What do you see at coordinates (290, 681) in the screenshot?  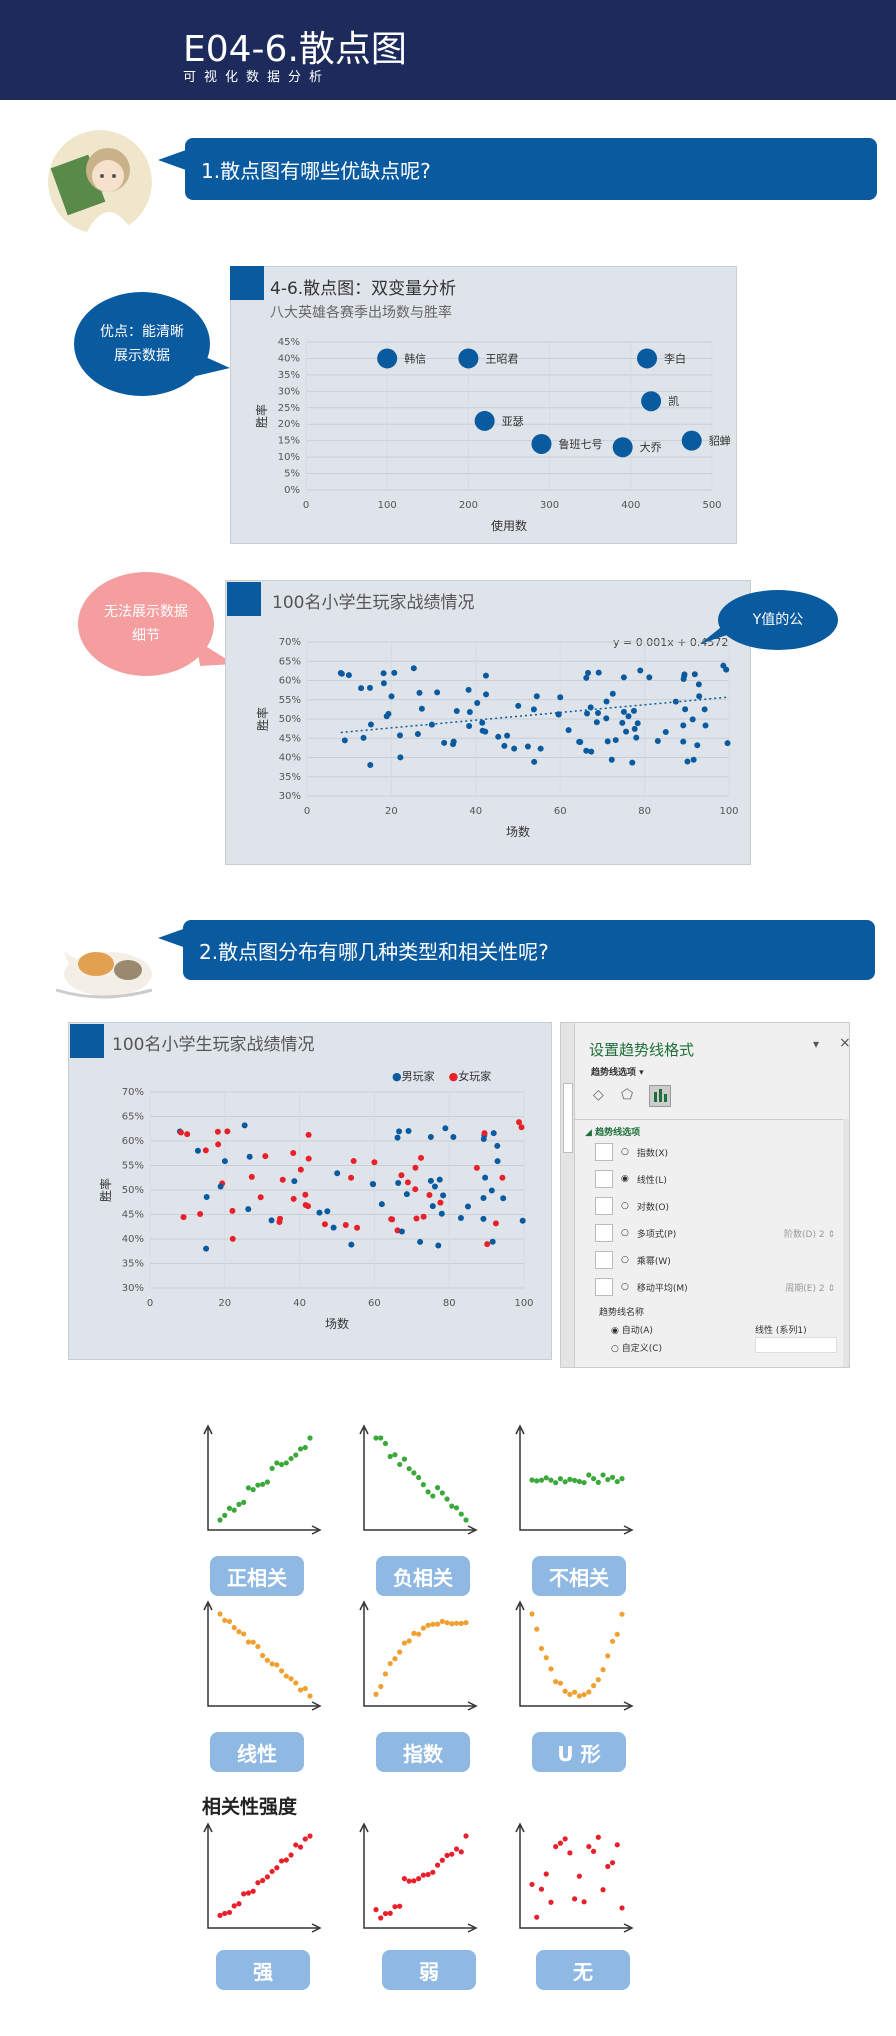 I see `y-tick-label: 60%` at bounding box center [290, 681].